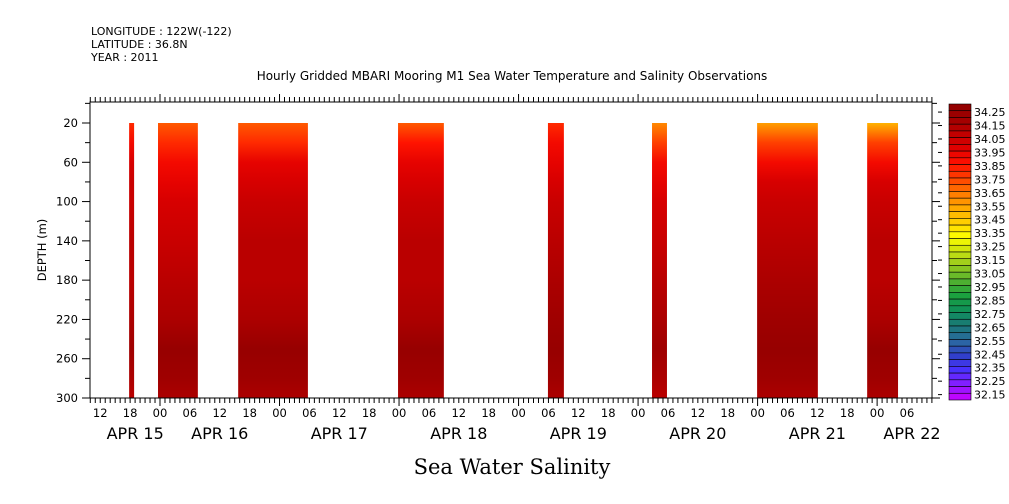 Image resolution: width=1009 pixels, height=504 pixels. Describe the element at coordinates (990, 300) in the screenshot. I see `colorbar-label: 32.85` at that location.